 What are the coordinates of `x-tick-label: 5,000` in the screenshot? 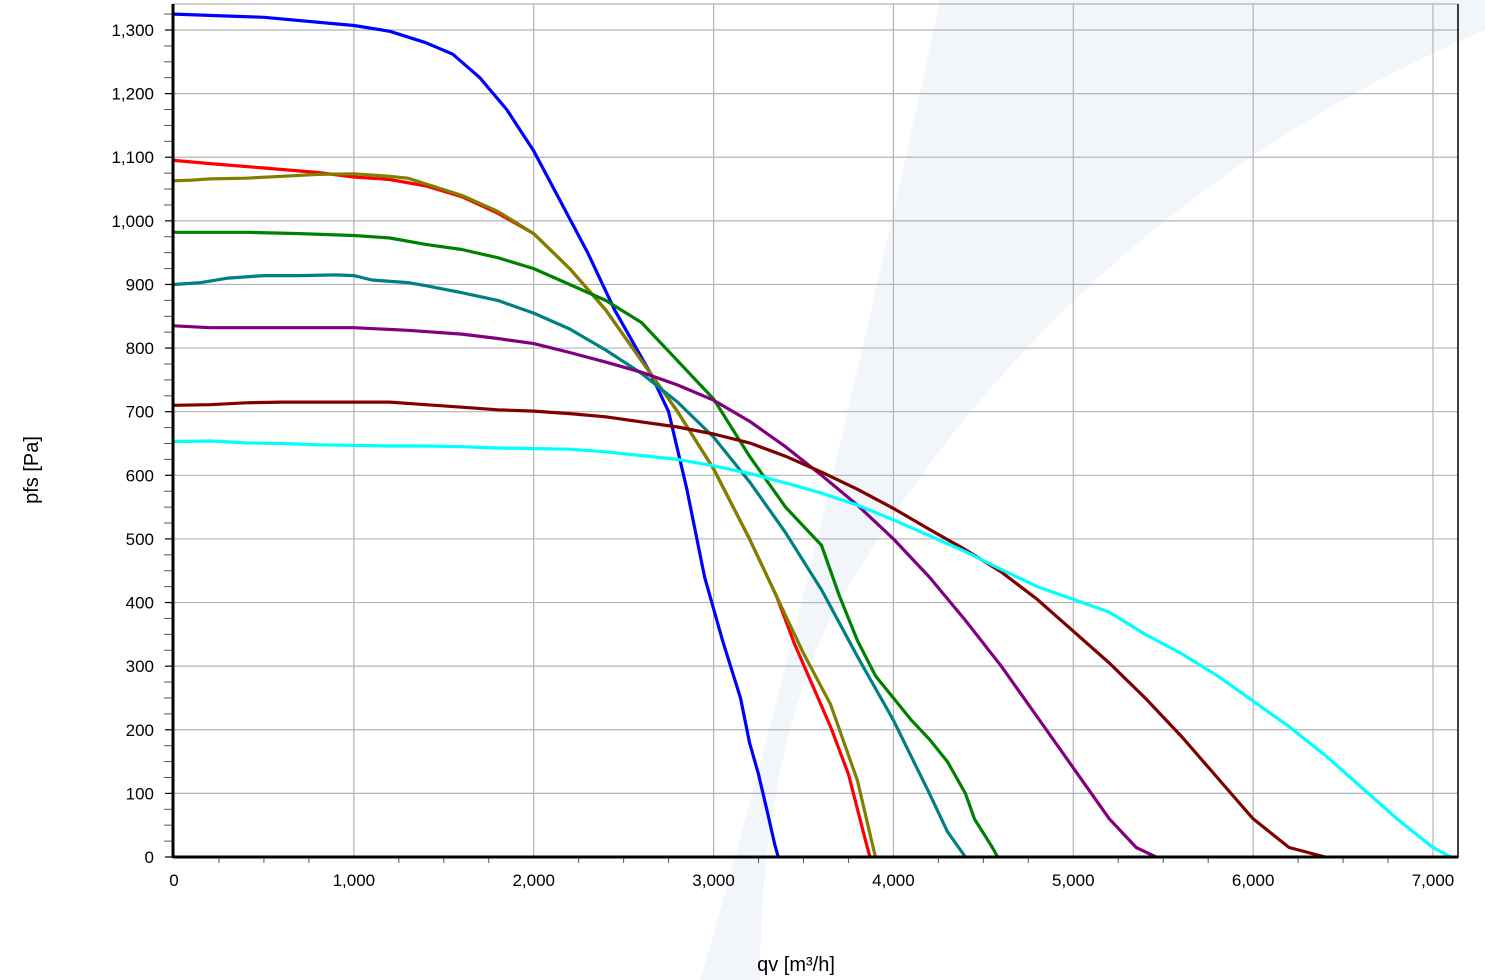 It's located at (1073, 880).